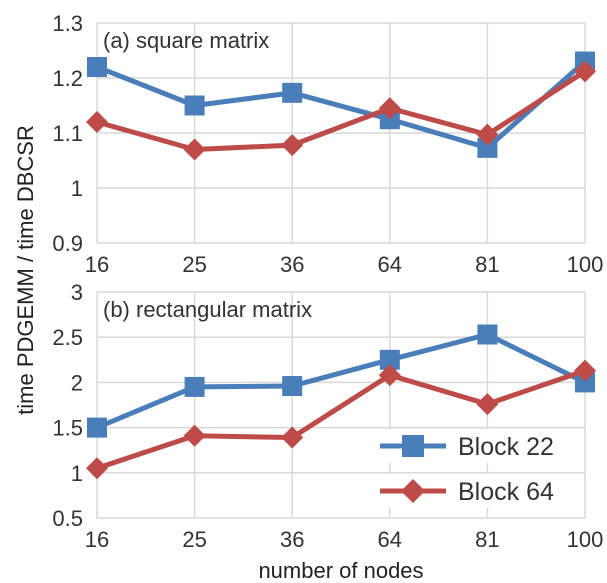  I want to click on y-axis-title: time PDGEMM / time DBCSR, so click(25, 270).